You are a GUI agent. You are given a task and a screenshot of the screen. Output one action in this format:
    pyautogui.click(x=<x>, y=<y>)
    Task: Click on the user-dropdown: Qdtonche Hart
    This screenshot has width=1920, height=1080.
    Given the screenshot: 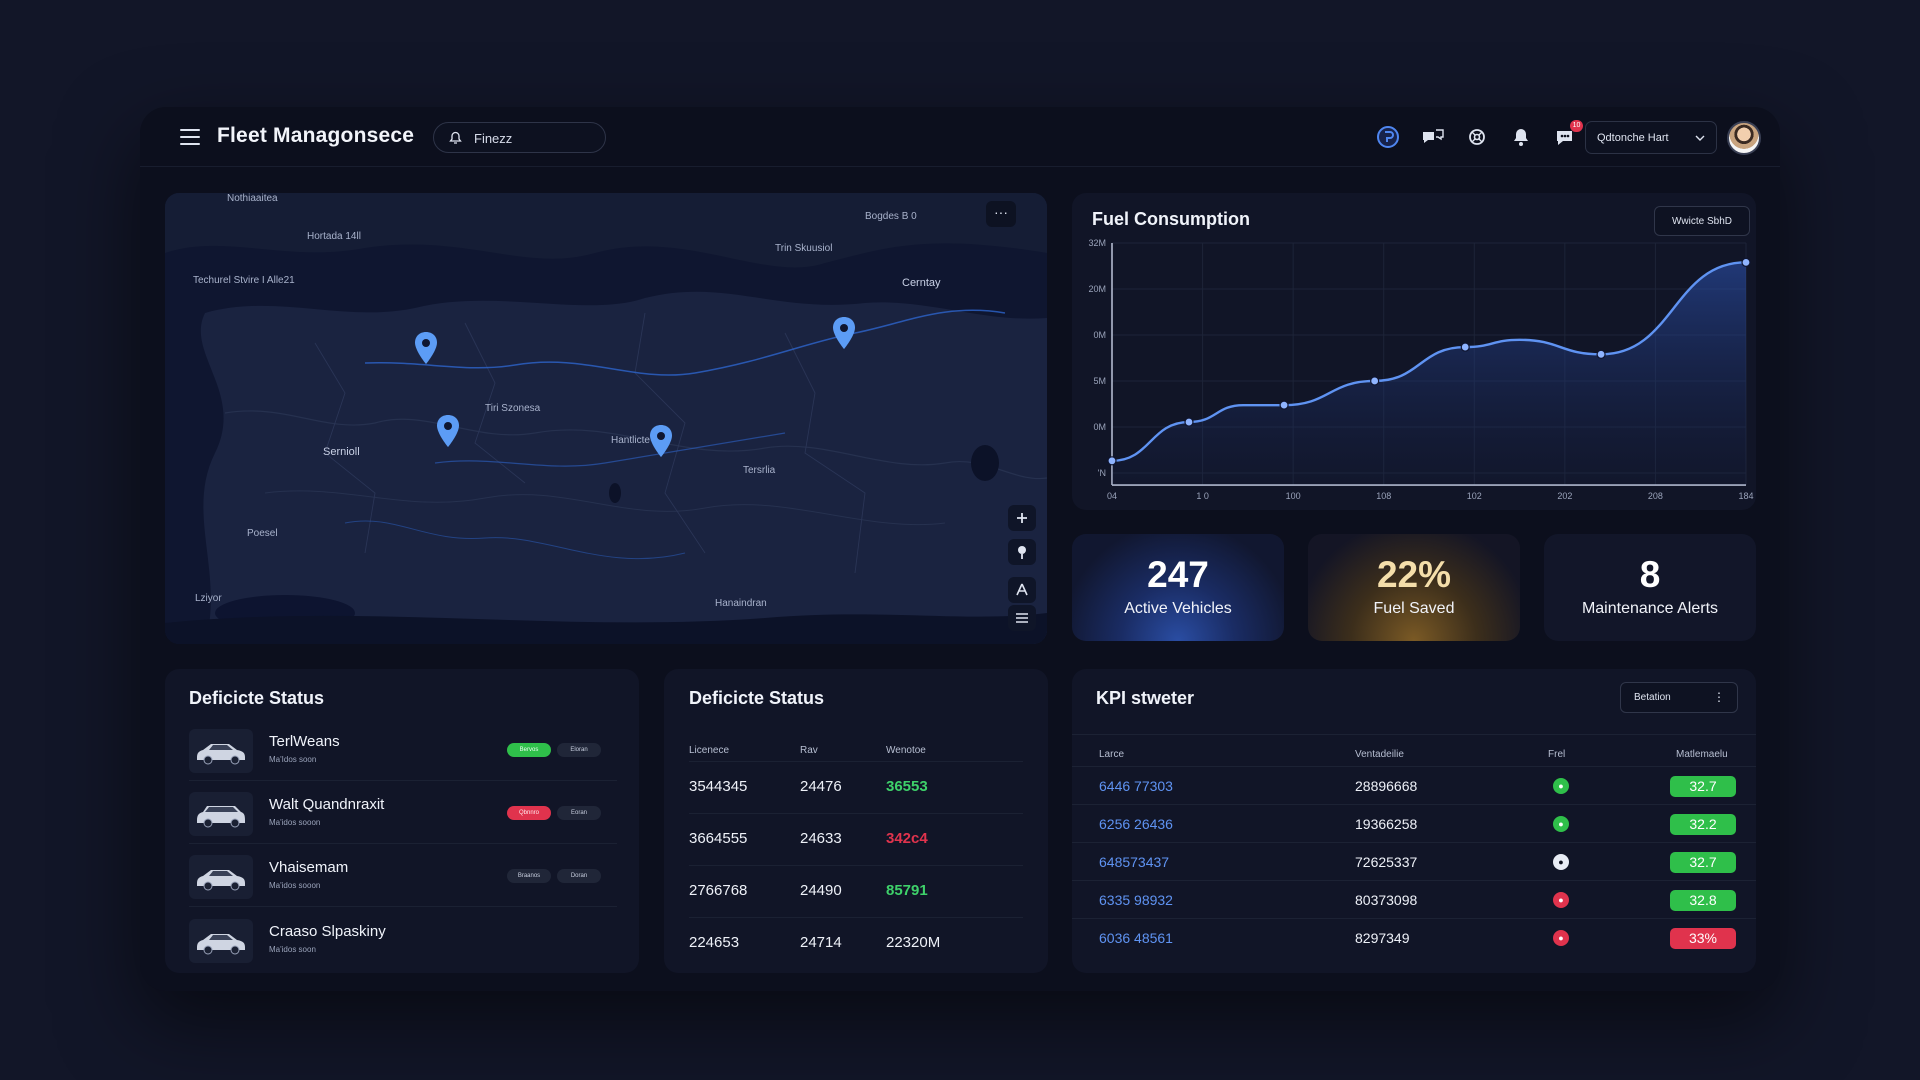 What is the action you would take?
    pyautogui.click(x=1651, y=137)
    